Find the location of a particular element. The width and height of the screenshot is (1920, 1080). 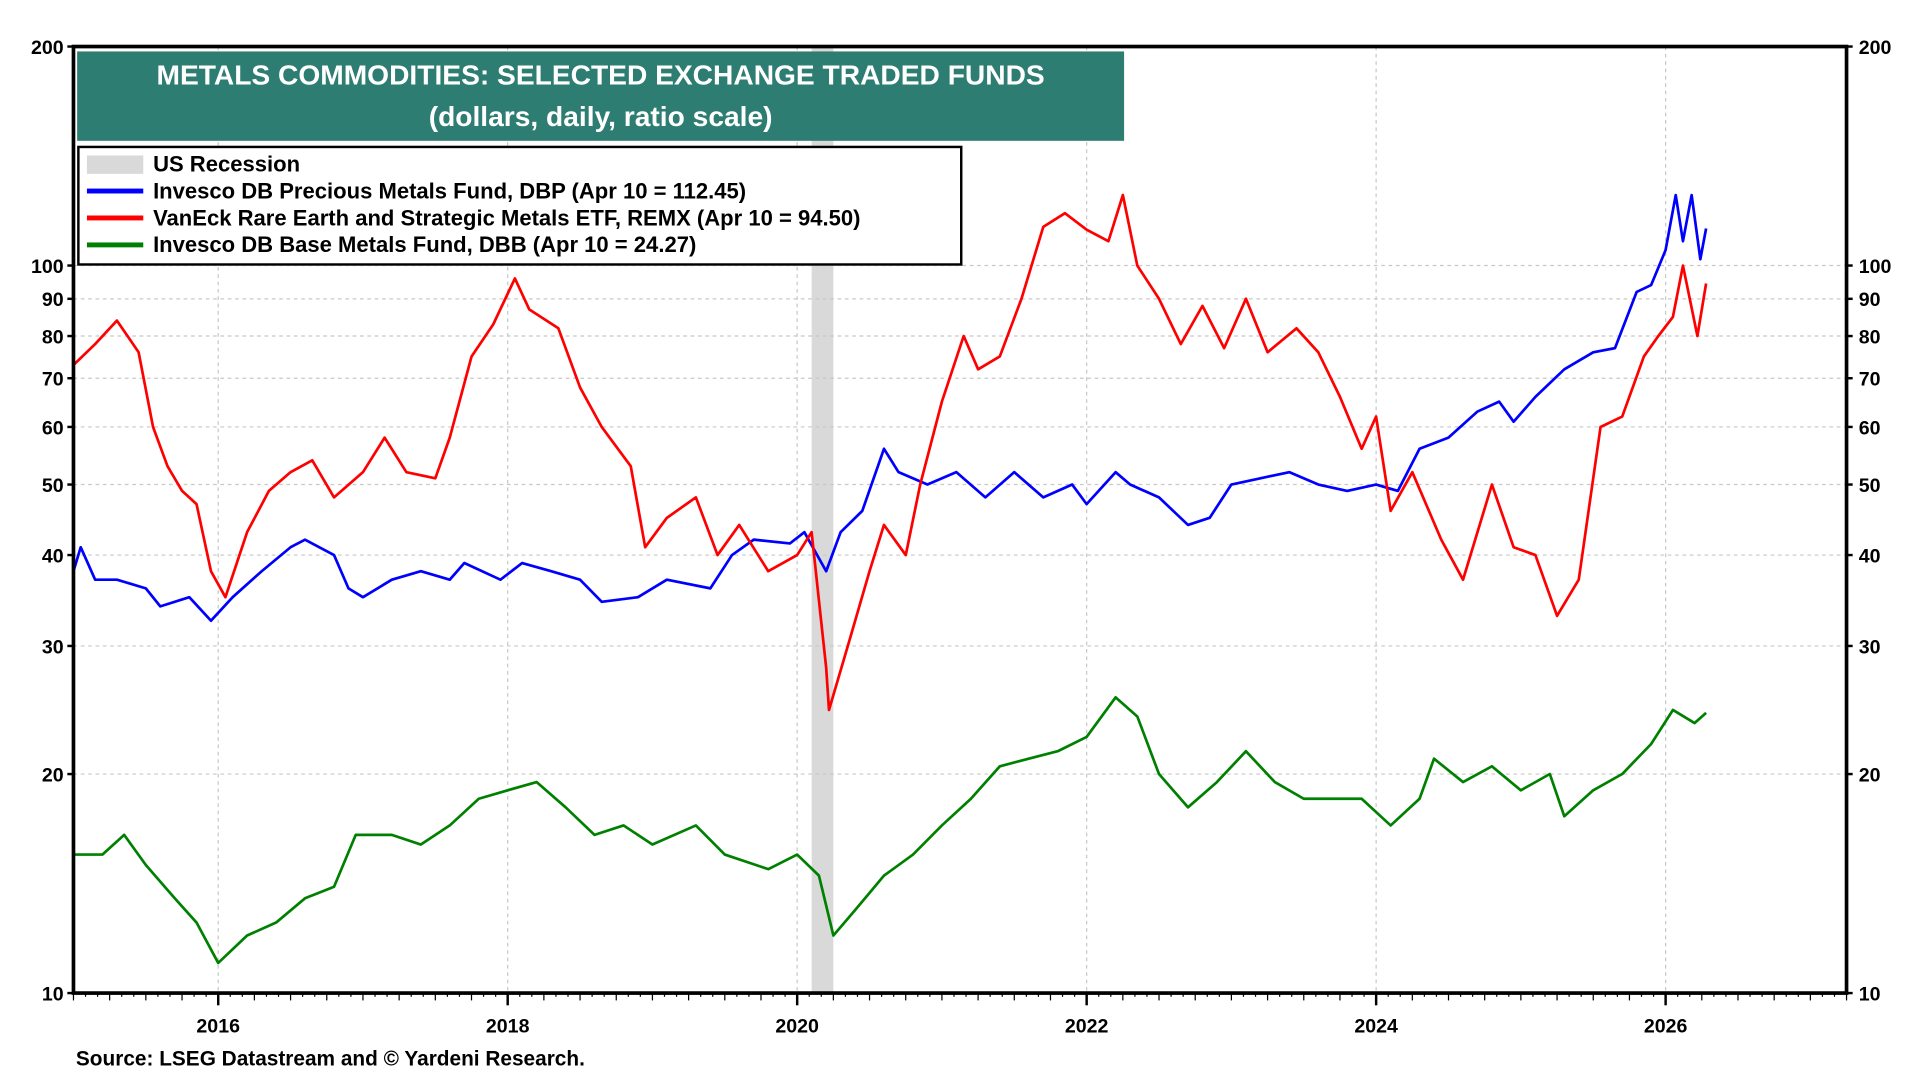

y-tick-label-right: 70 is located at coordinates (1870, 380).